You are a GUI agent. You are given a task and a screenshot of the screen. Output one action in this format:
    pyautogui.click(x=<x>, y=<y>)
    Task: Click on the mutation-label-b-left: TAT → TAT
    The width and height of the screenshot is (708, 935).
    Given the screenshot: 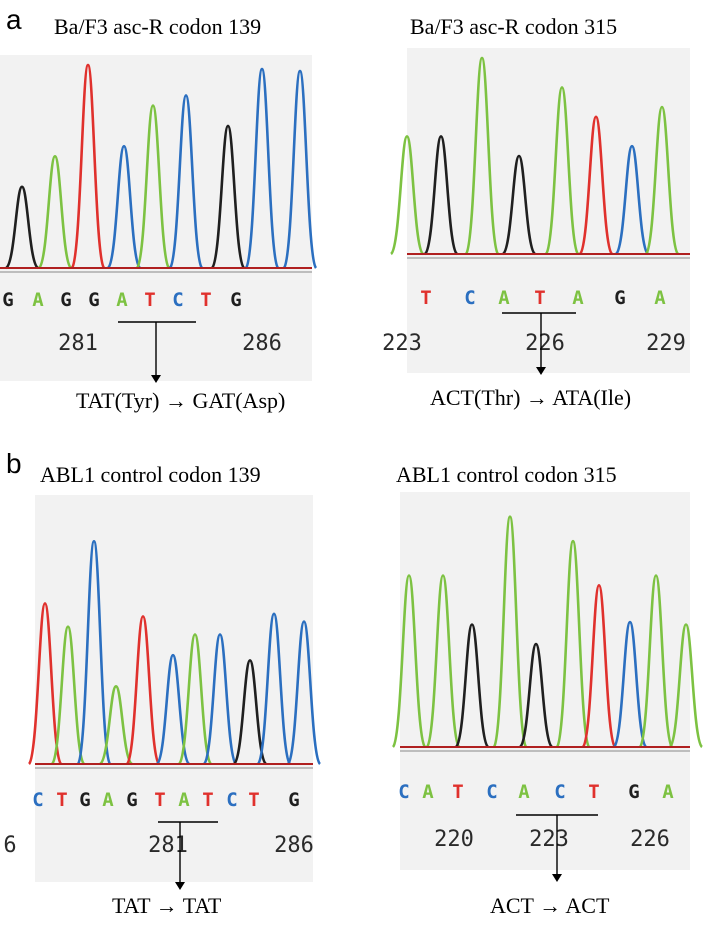 What is the action you would take?
    pyautogui.click(x=166, y=906)
    